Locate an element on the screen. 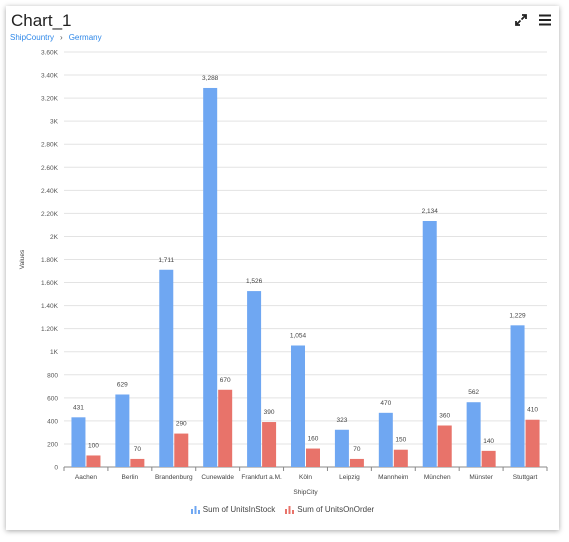  legend-item-units-on-order: Sum of UnitsOnOrder is located at coordinates (329, 509).